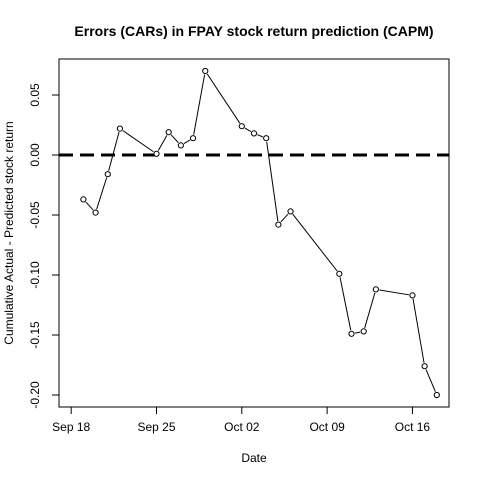 This screenshot has width=480, height=480. Describe the element at coordinates (156, 427) in the screenshot. I see `x-tick-label: Sep 25` at that location.